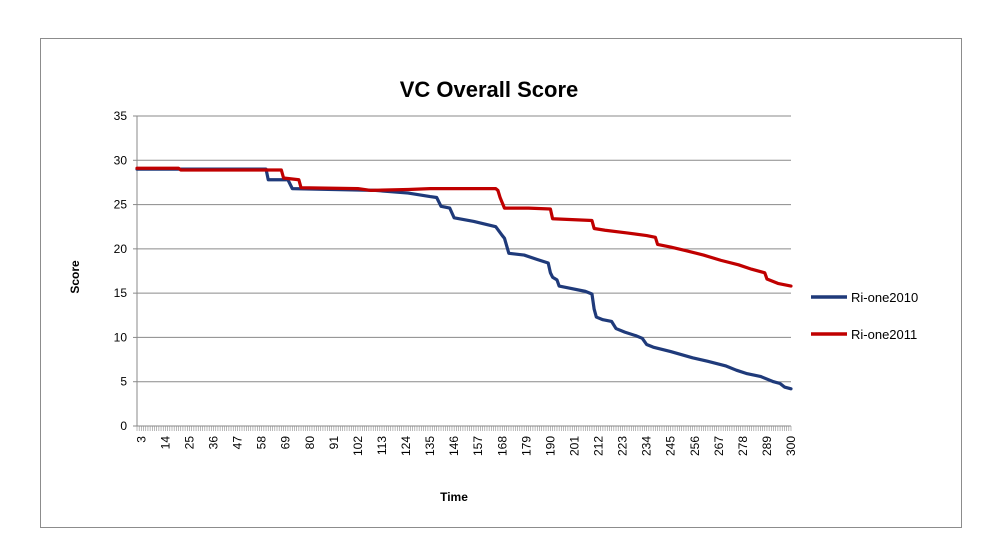 This screenshot has width=998, height=557. What do you see at coordinates (767, 446) in the screenshot?
I see `x-tick-label: 289` at bounding box center [767, 446].